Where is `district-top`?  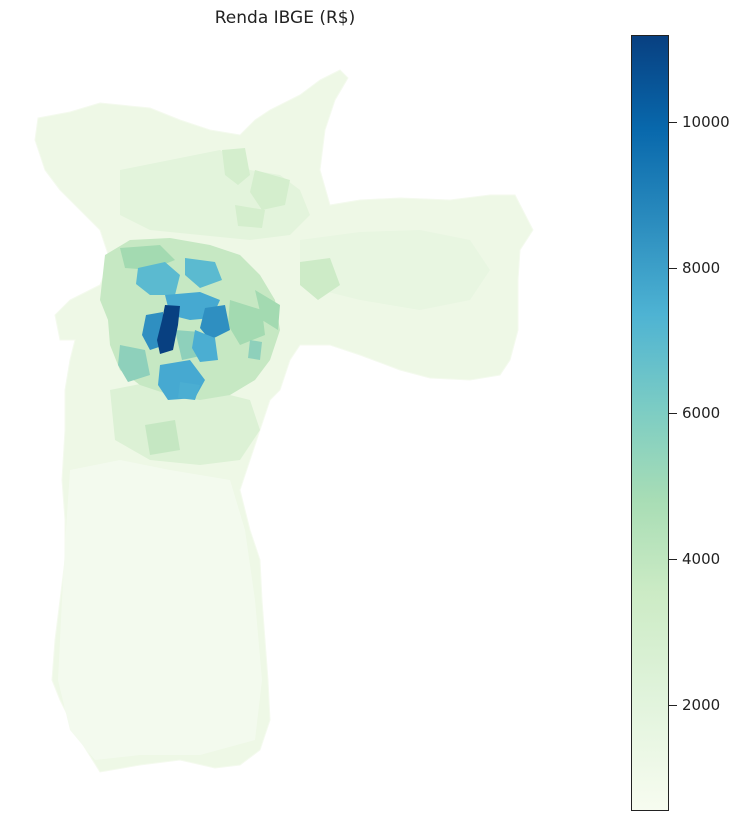 district-top is located at coordinates (168, 329).